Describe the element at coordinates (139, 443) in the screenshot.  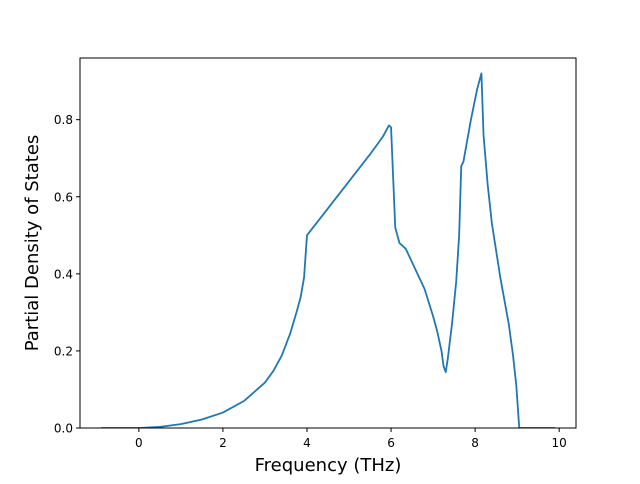
I see `x-tick-label: 0` at that location.